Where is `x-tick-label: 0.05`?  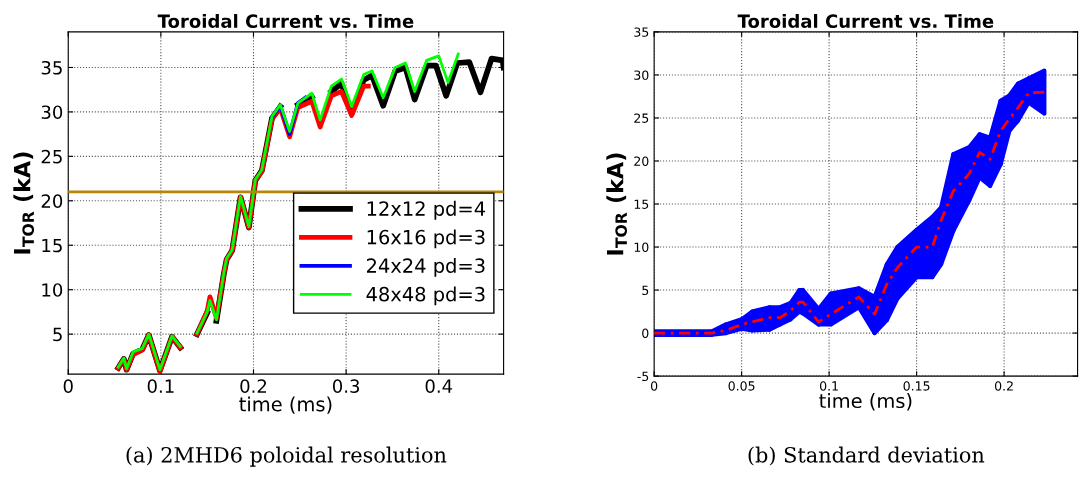 x-tick-label: 0.05 is located at coordinates (741, 386).